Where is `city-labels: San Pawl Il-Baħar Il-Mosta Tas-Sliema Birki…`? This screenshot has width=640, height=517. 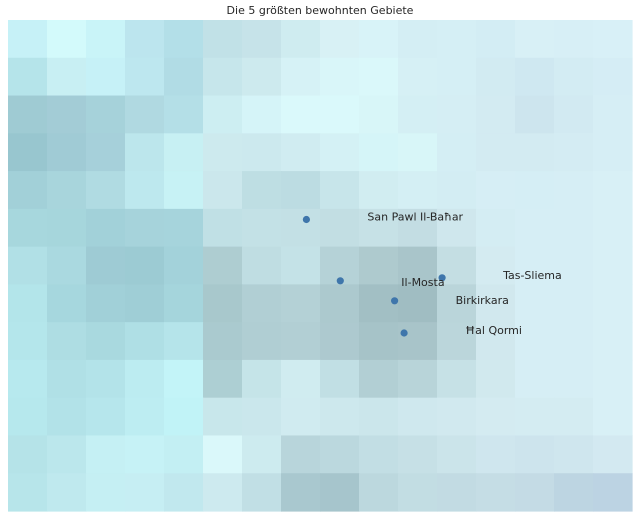 city-labels: San Pawl Il-Baħar Il-Mosta Tas-Sliema Birki… is located at coordinates (464, 274).